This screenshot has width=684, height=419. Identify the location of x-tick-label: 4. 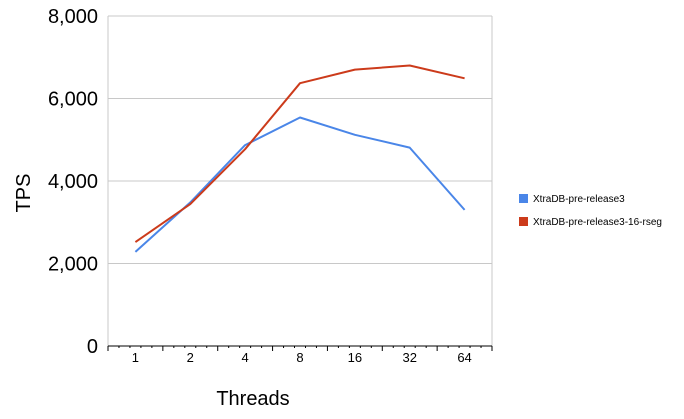
(245, 357).